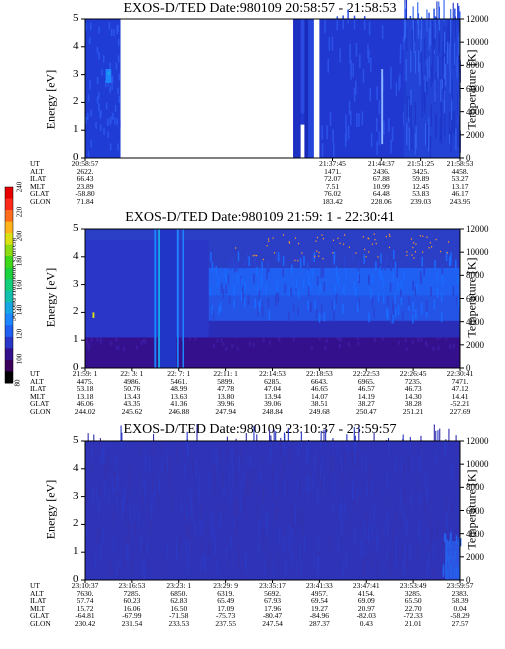 This screenshot has height=649, width=505. Describe the element at coordinates (272, 623) in the screenshot. I see `orbit-value: 247.54` at that location.